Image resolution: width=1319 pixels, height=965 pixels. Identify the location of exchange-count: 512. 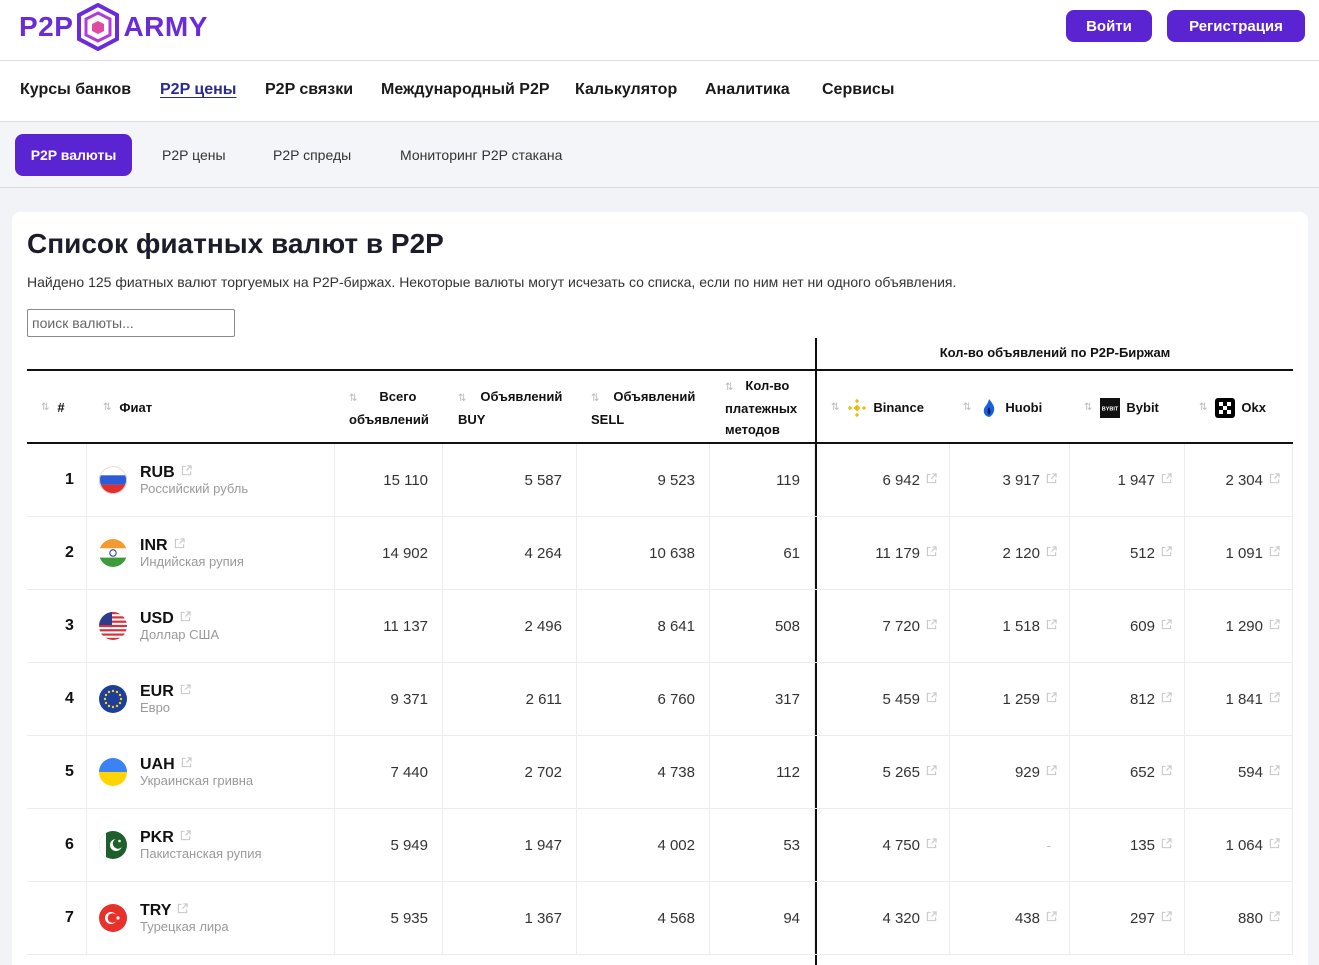
(1151, 553).